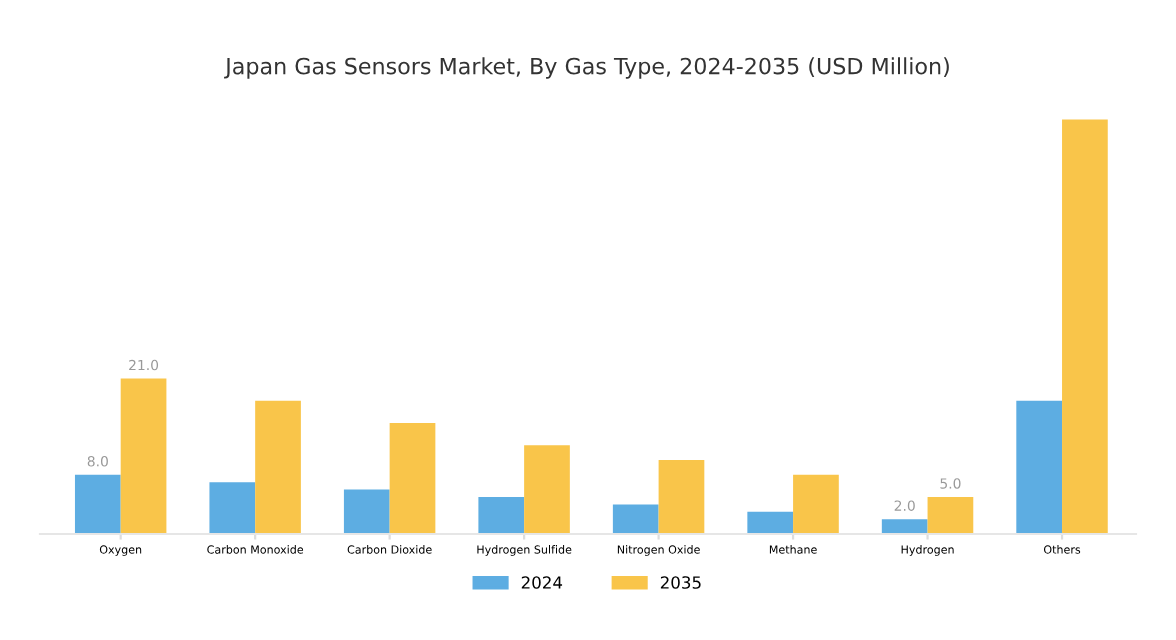 The height and width of the screenshot is (640, 1176). I want to click on legend-label: 2035, so click(680, 582).